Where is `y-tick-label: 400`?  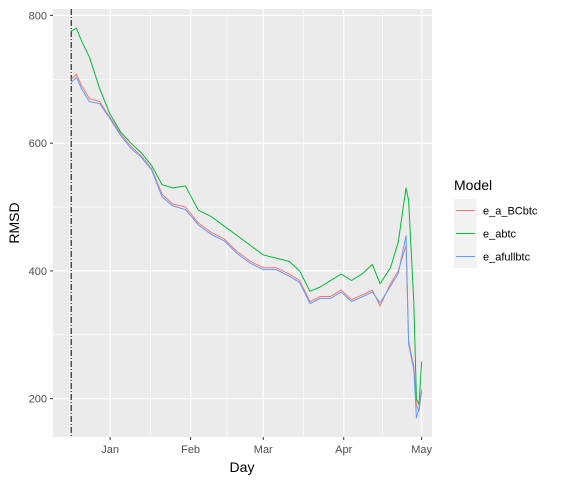
y-tick-label: 400 is located at coordinates (38, 272).